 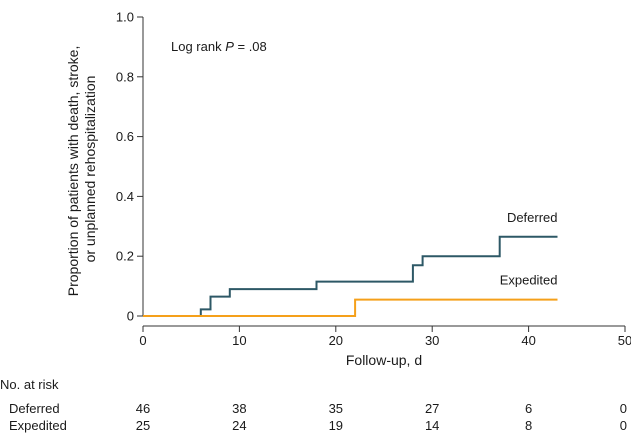 What do you see at coordinates (90, 169) in the screenshot?
I see `y-axis-title-line-2: or unplanned rehospitalization` at bounding box center [90, 169].